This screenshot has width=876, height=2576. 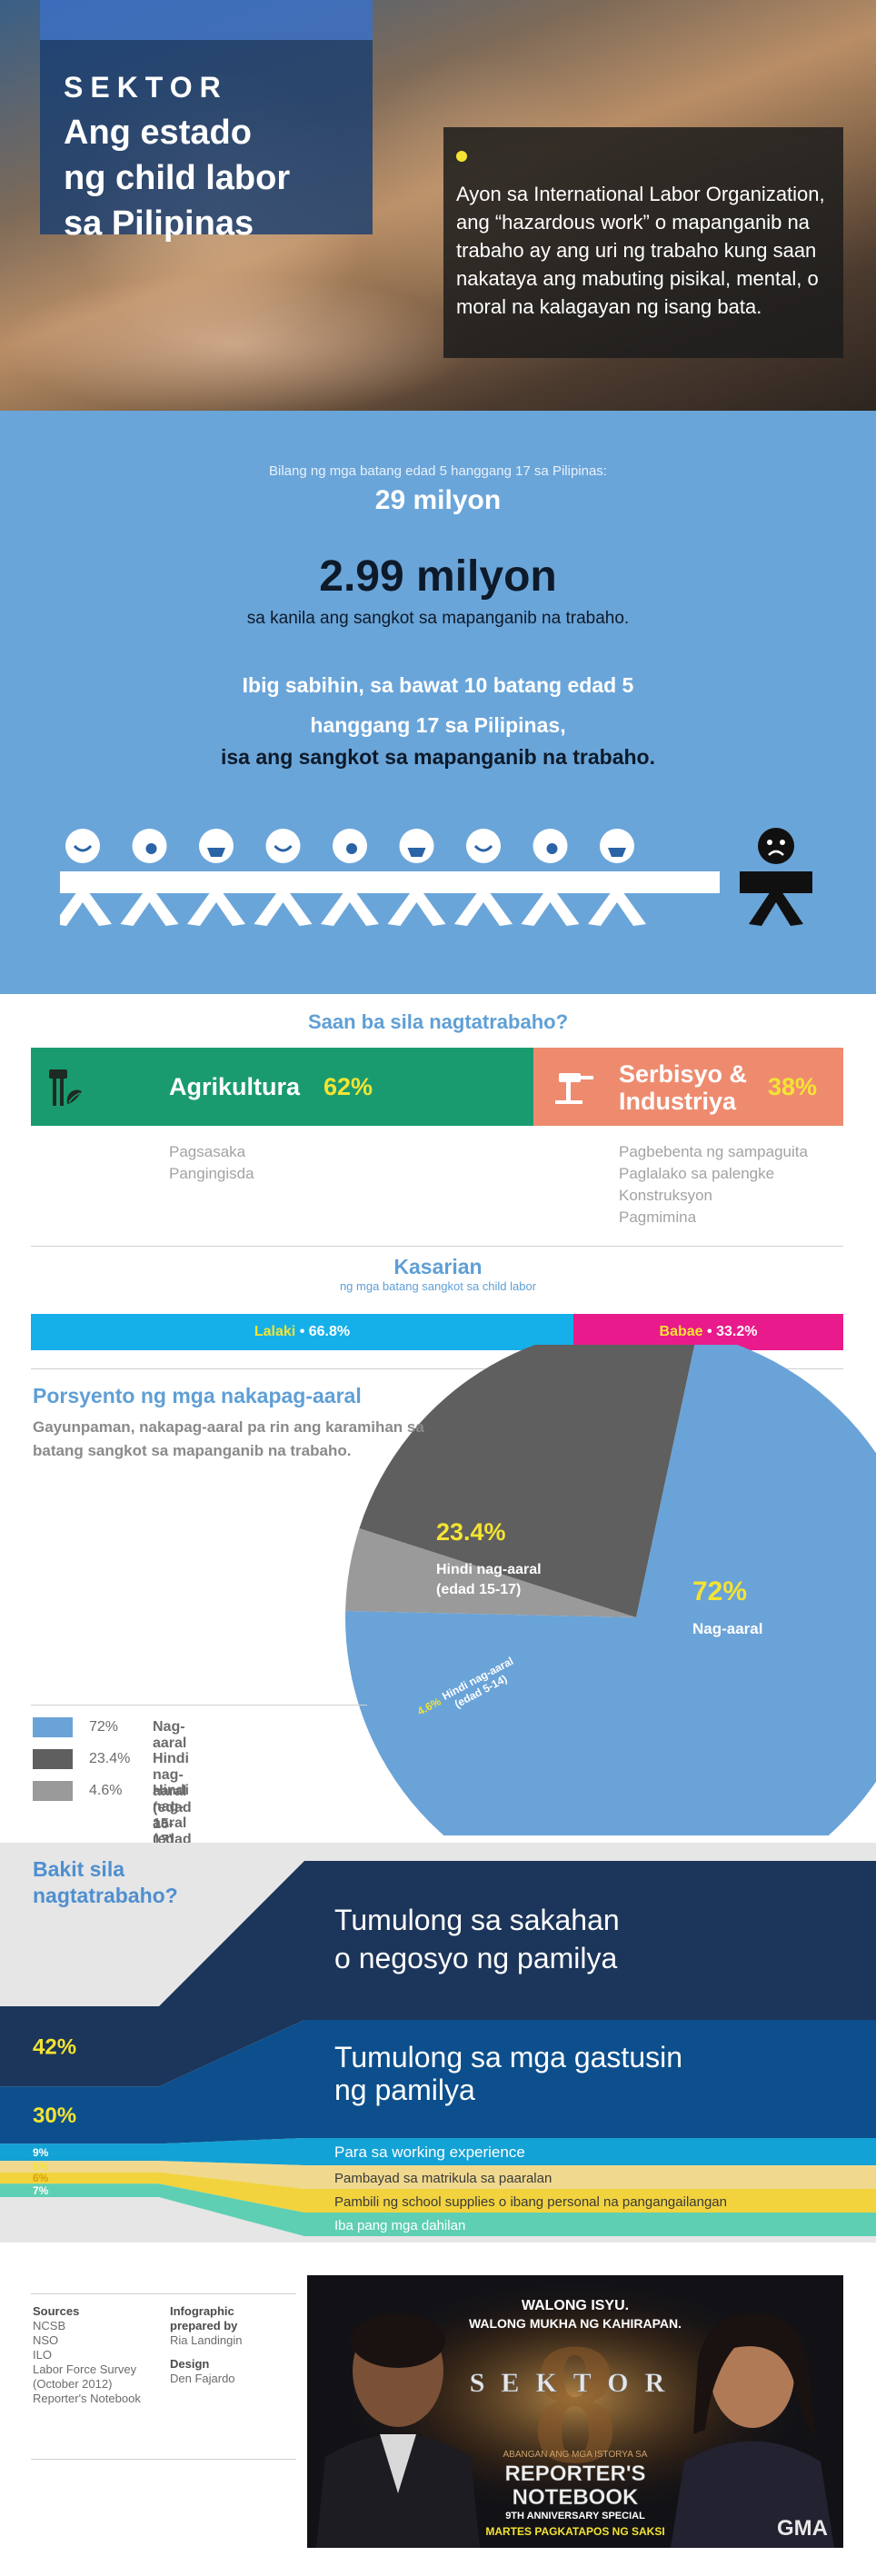 What do you see at coordinates (73, 2384) in the screenshot?
I see `source-item: (October 2012)` at bounding box center [73, 2384].